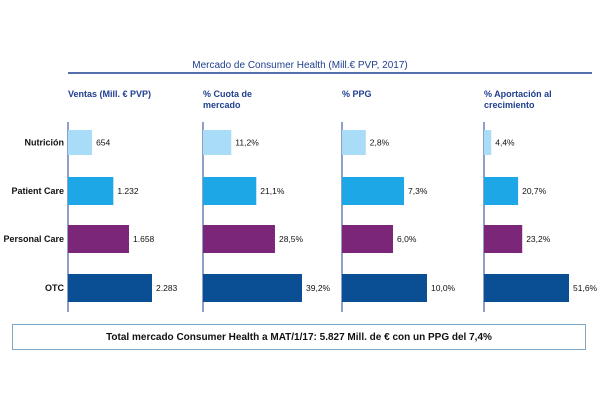  I want to click on data-label: 654, so click(103, 143).